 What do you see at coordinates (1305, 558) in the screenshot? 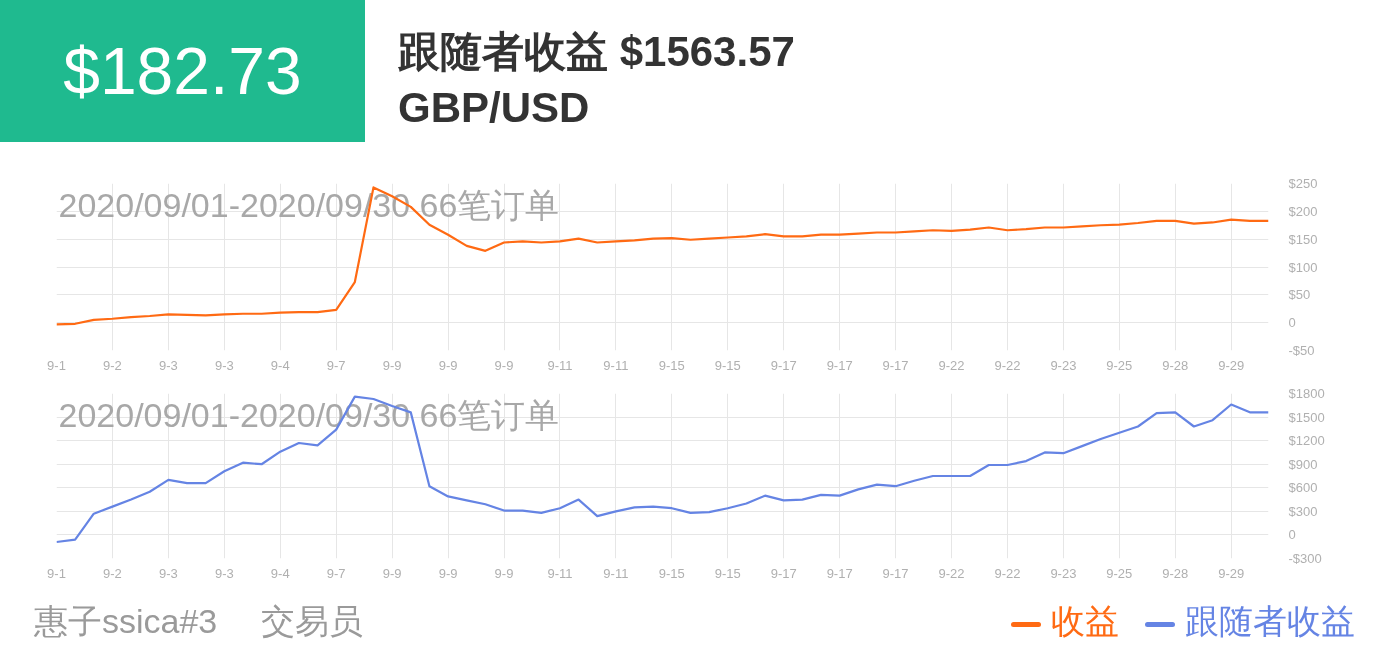
I see `y-tick-label: -$300` at bounding box center [1305, 558].